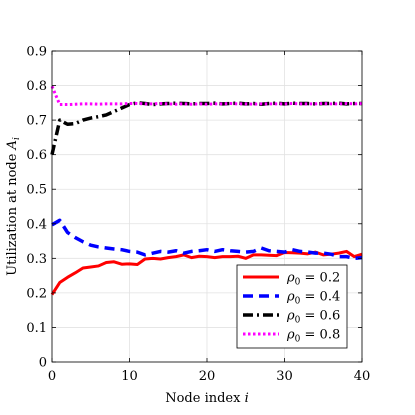  Describe the element at coordinates (43, 363) in the screenshot. I see `y-tick-label: 0` at that location.